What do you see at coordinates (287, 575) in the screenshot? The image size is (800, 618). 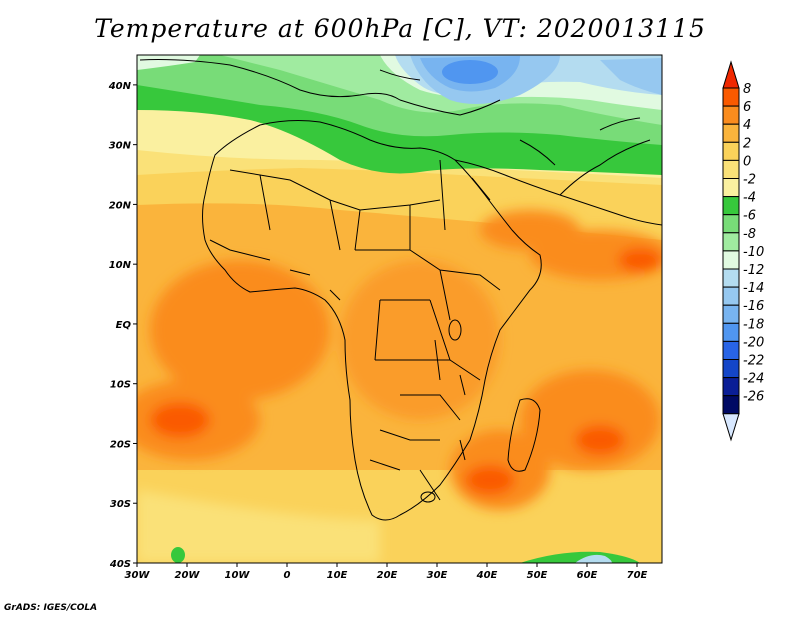 I see `lon-tick-label: 0` at bounding box center [287, 575].